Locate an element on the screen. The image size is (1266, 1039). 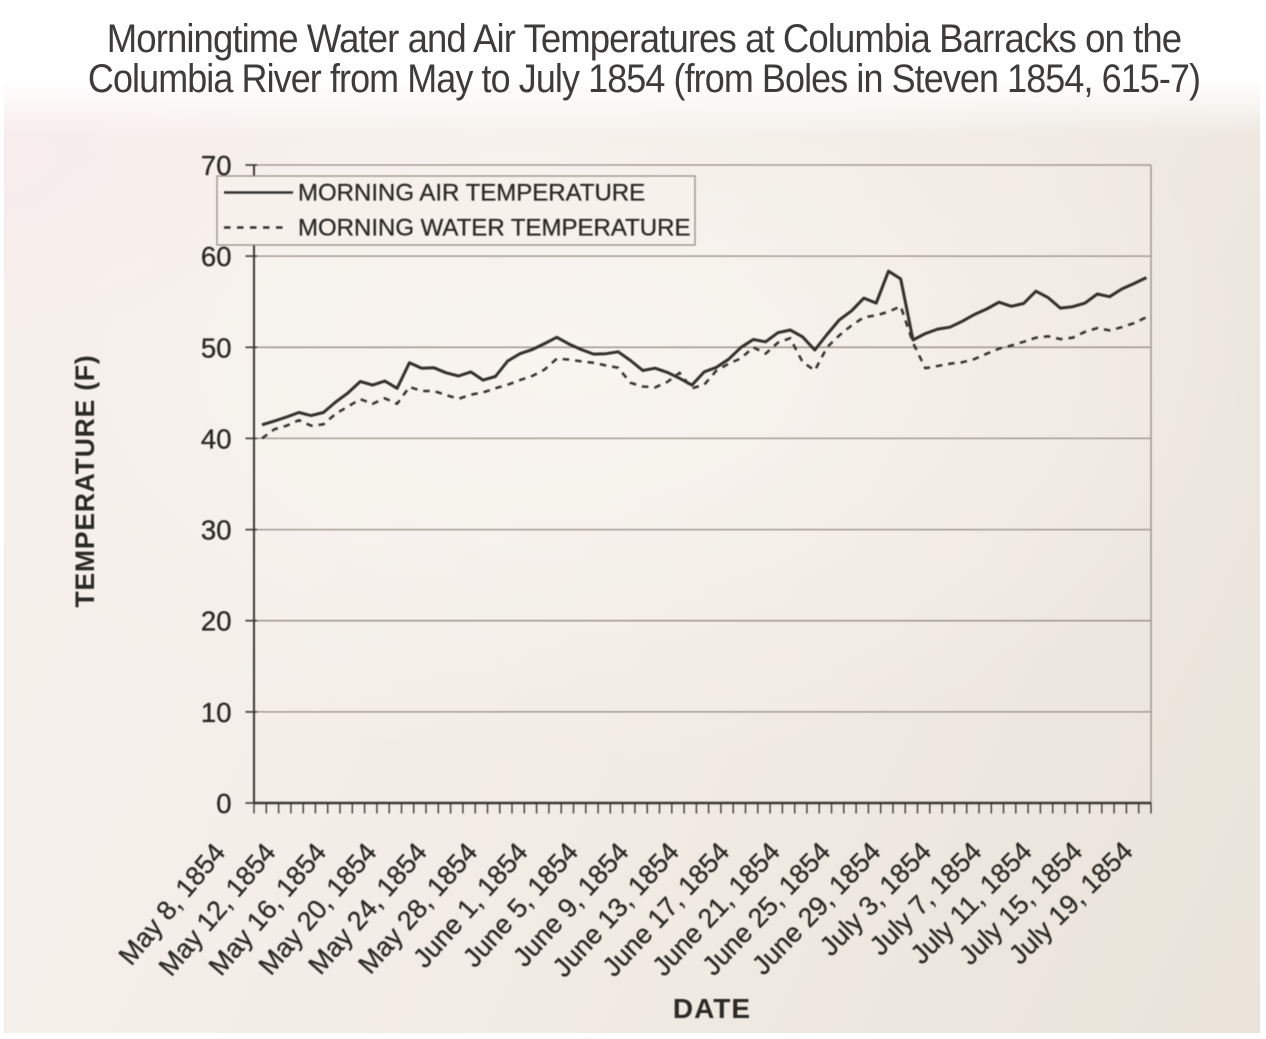
svg-text: 10 is located at coordinates (216, 712).